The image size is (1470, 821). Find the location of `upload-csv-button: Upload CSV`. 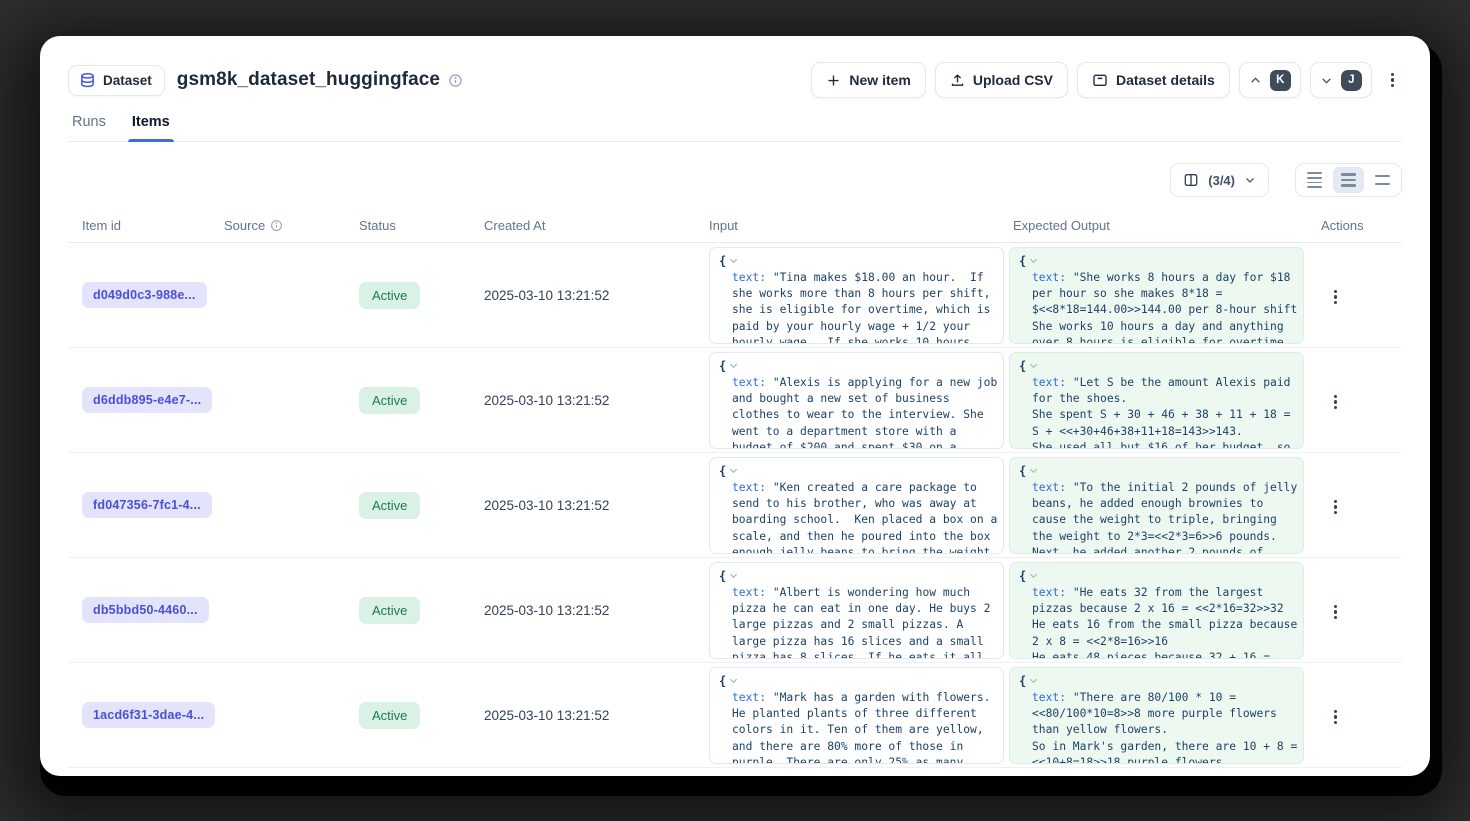

upload-csv-button: Upload CSV is located at coordinates (1001, 80).